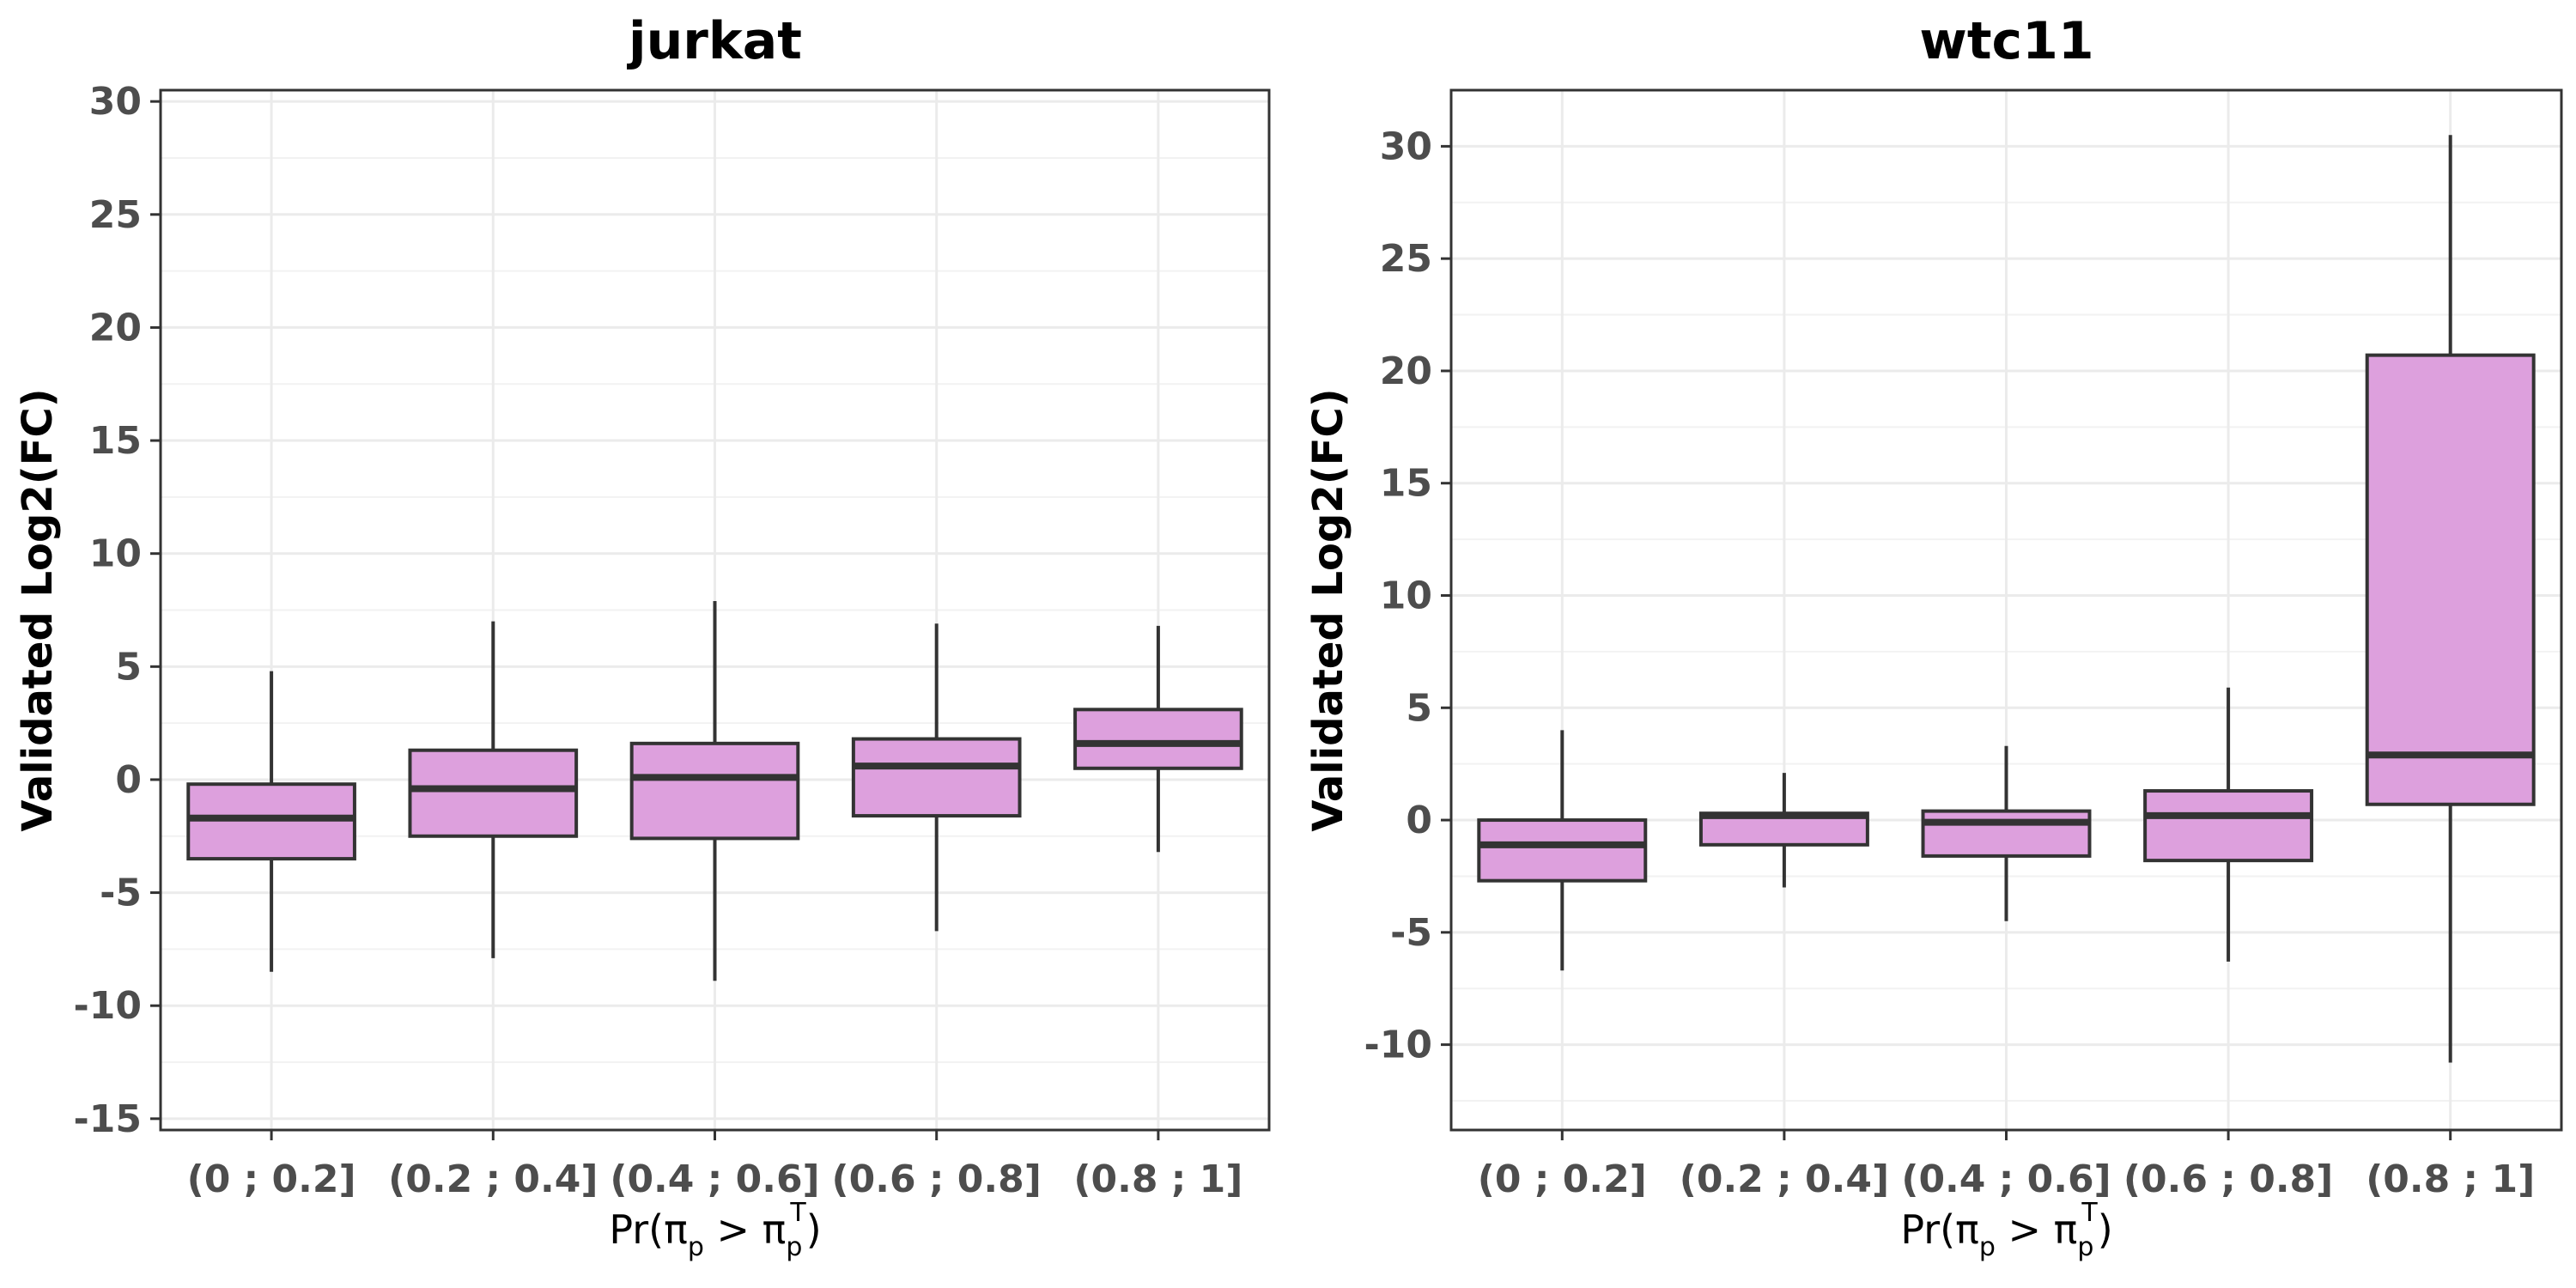 The image size is (2576, 1288). What do you see at coordinates (715, 41) in the screenshot?
I see `panel-title: jurkat` at bounding box center [715, 41].